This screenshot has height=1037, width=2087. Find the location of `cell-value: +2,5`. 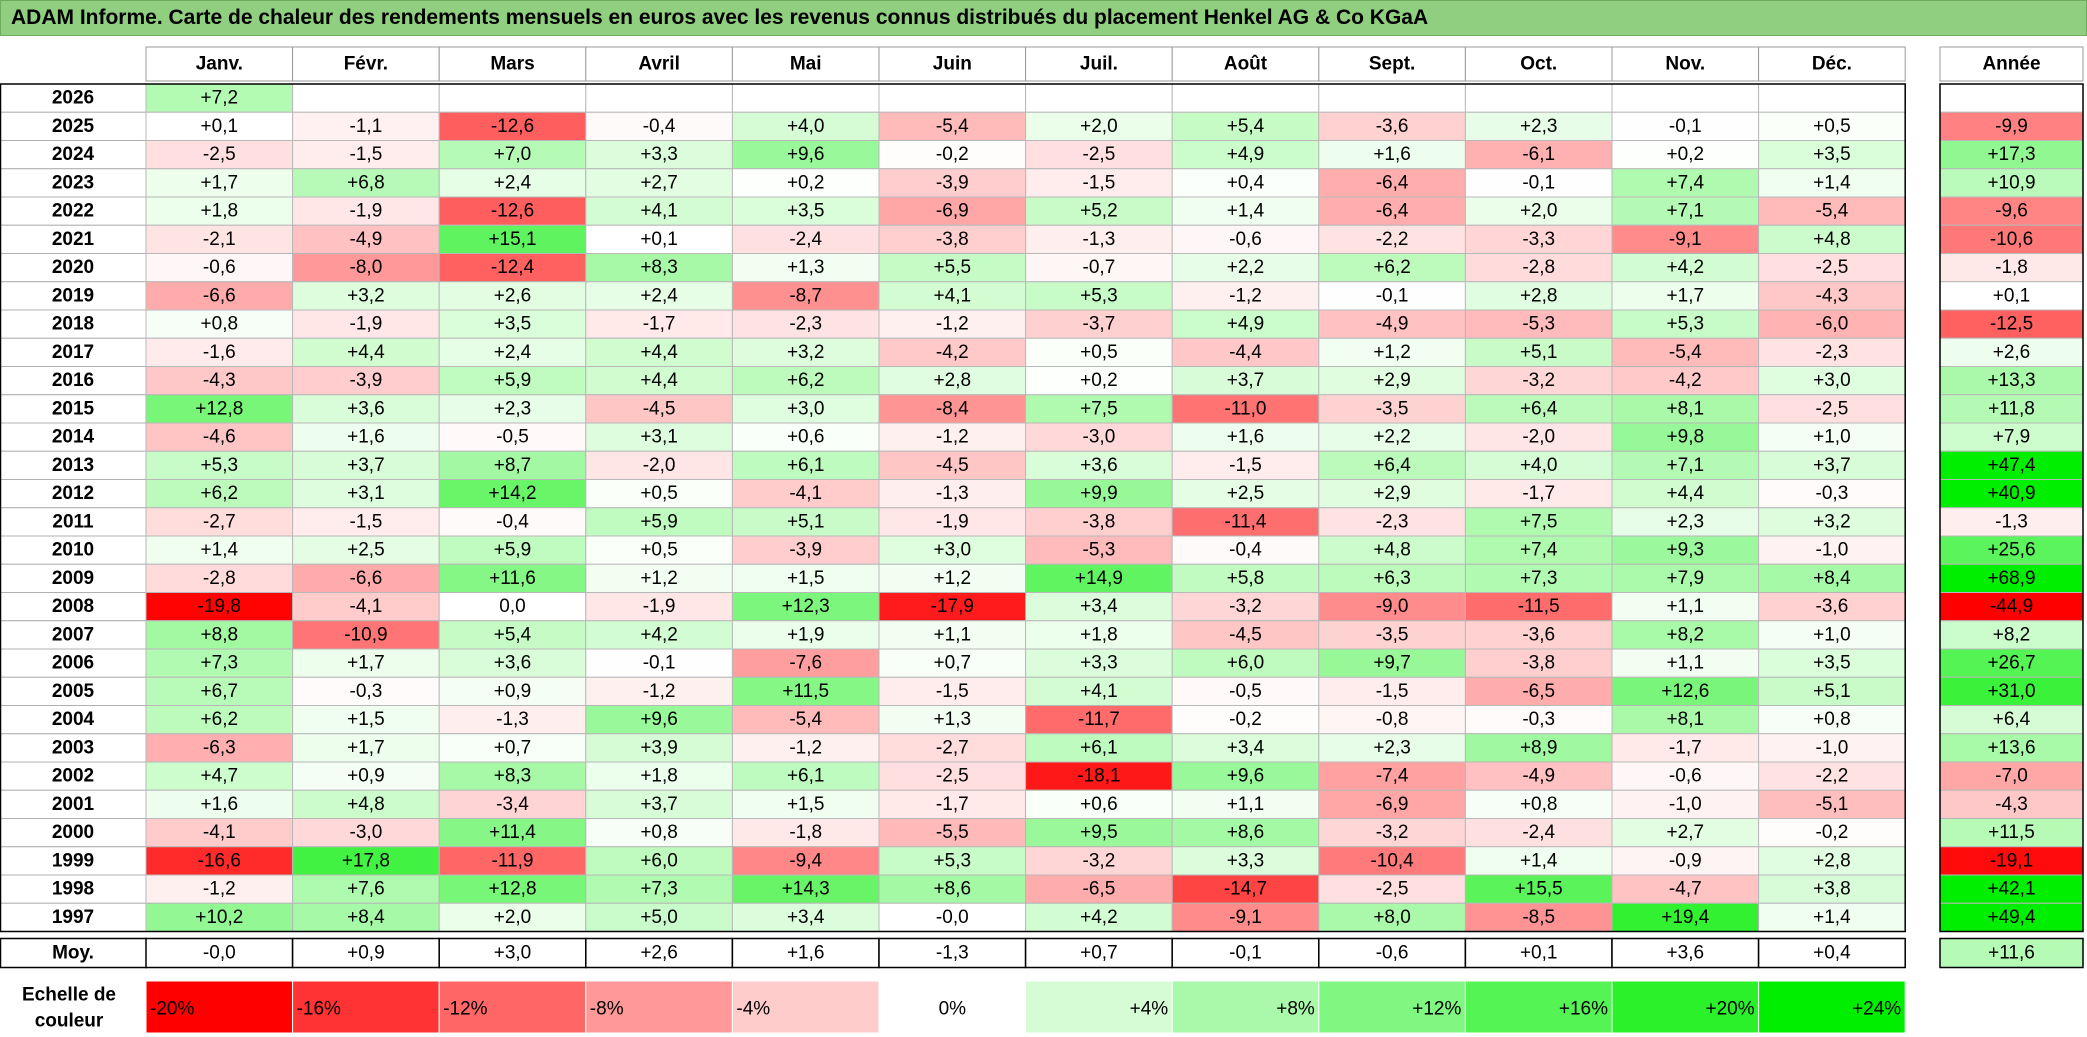

cell-value: +2,5 is located at coordinates (1246, 493).